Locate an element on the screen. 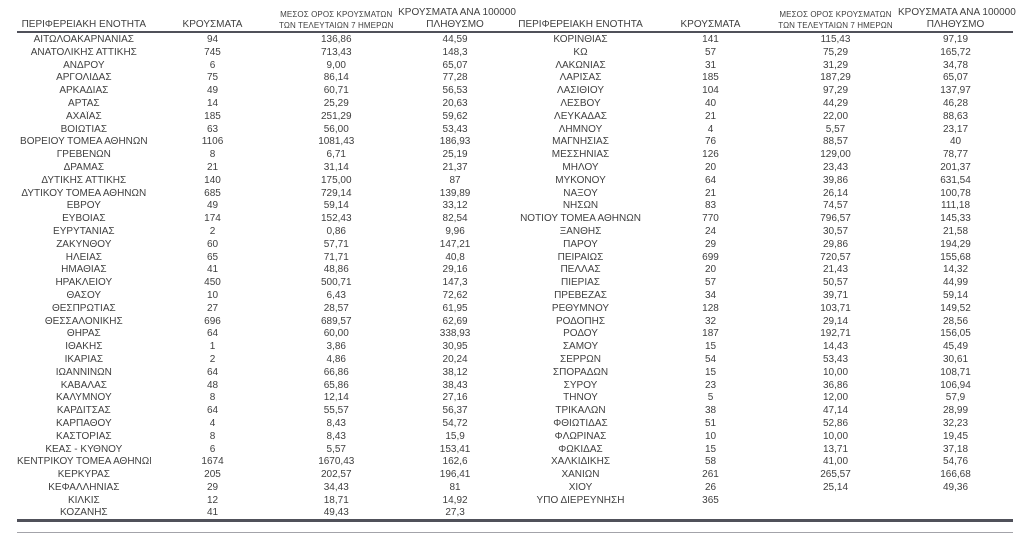 The width and height of the screenshot is (1025, 544). region-cell: ΚΟΖΑΝΗΣ is located at coordinates (84, 513).